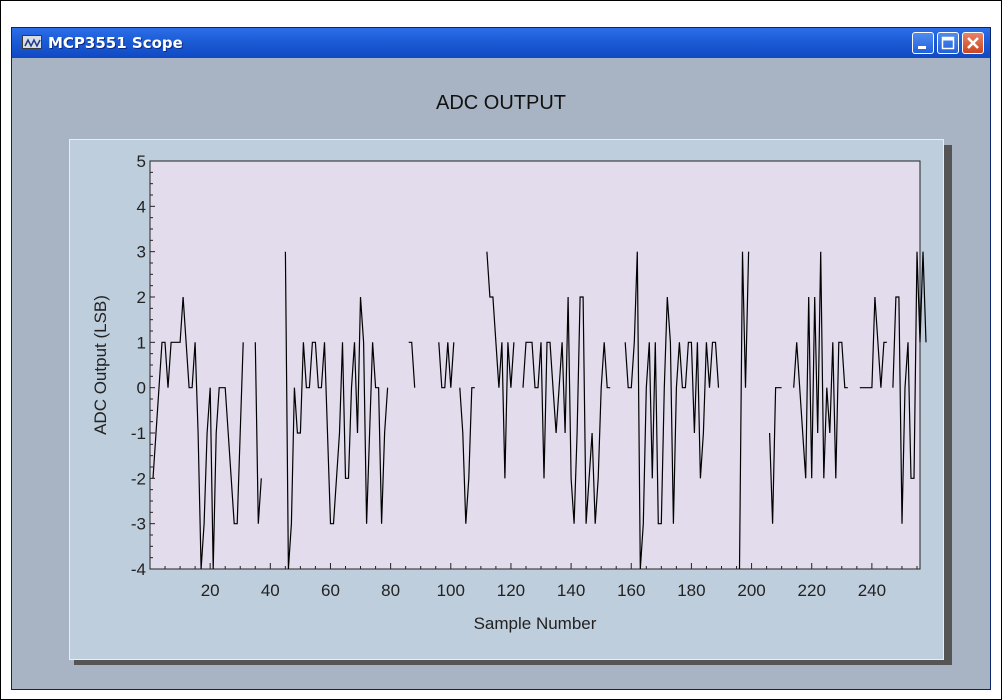 The image size is (1002, 700). Describe the element at coordinates (501, 103) in the screenshot. I see `chart-title: ADC OUTPUT` at that location.